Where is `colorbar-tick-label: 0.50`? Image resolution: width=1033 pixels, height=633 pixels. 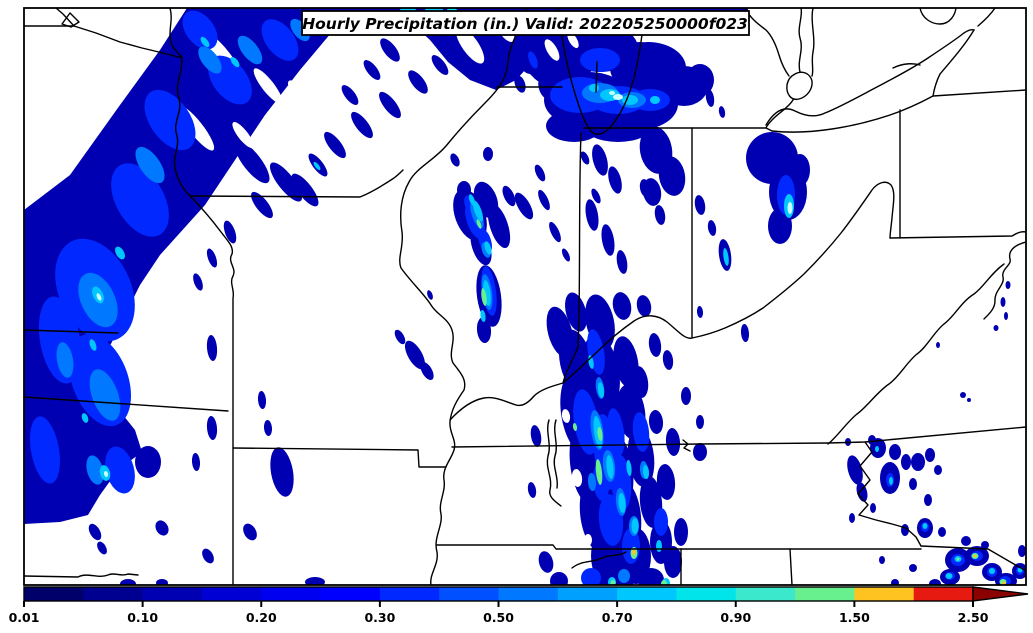
colorbar-tick-label: 0.50 is located at coordinates (498, 617).